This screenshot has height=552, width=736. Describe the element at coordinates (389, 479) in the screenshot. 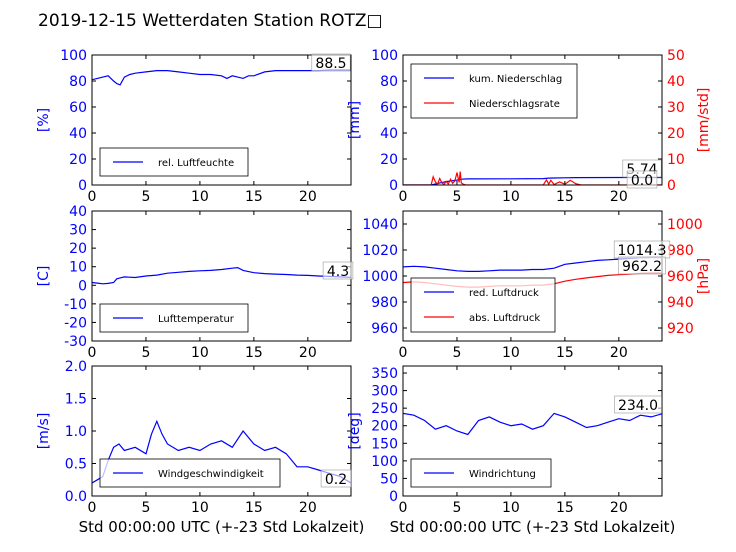

I see `y-tick-label-wind_dir-50: 50` at that location.